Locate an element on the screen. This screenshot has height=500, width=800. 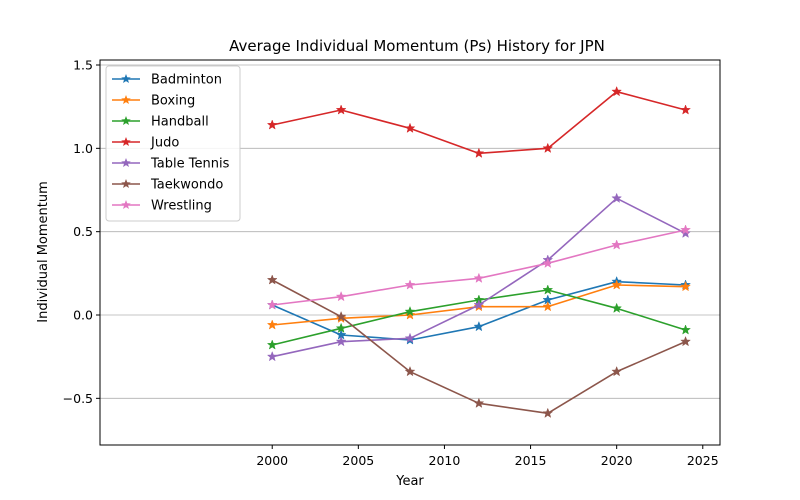
legend-box is located at coordinates (173, 143).